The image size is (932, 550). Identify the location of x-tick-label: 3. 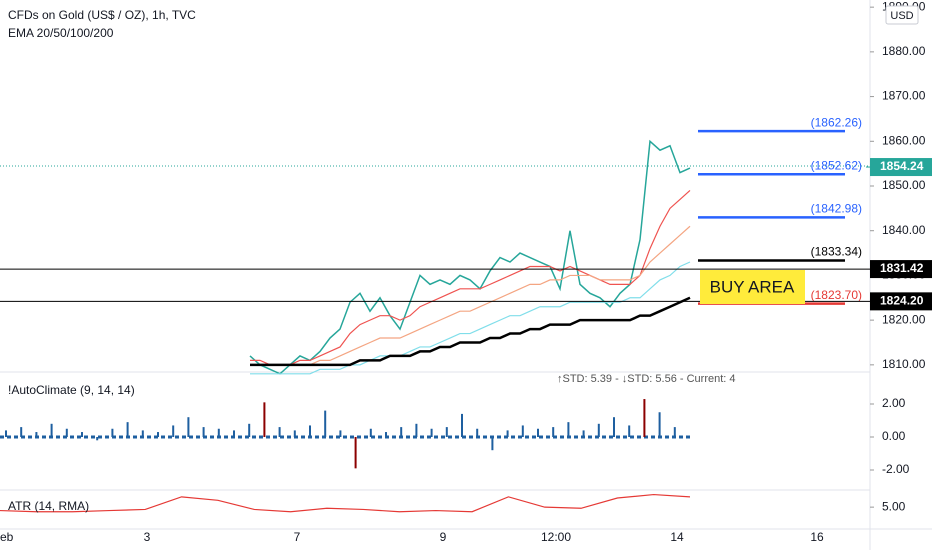
(147, 537).